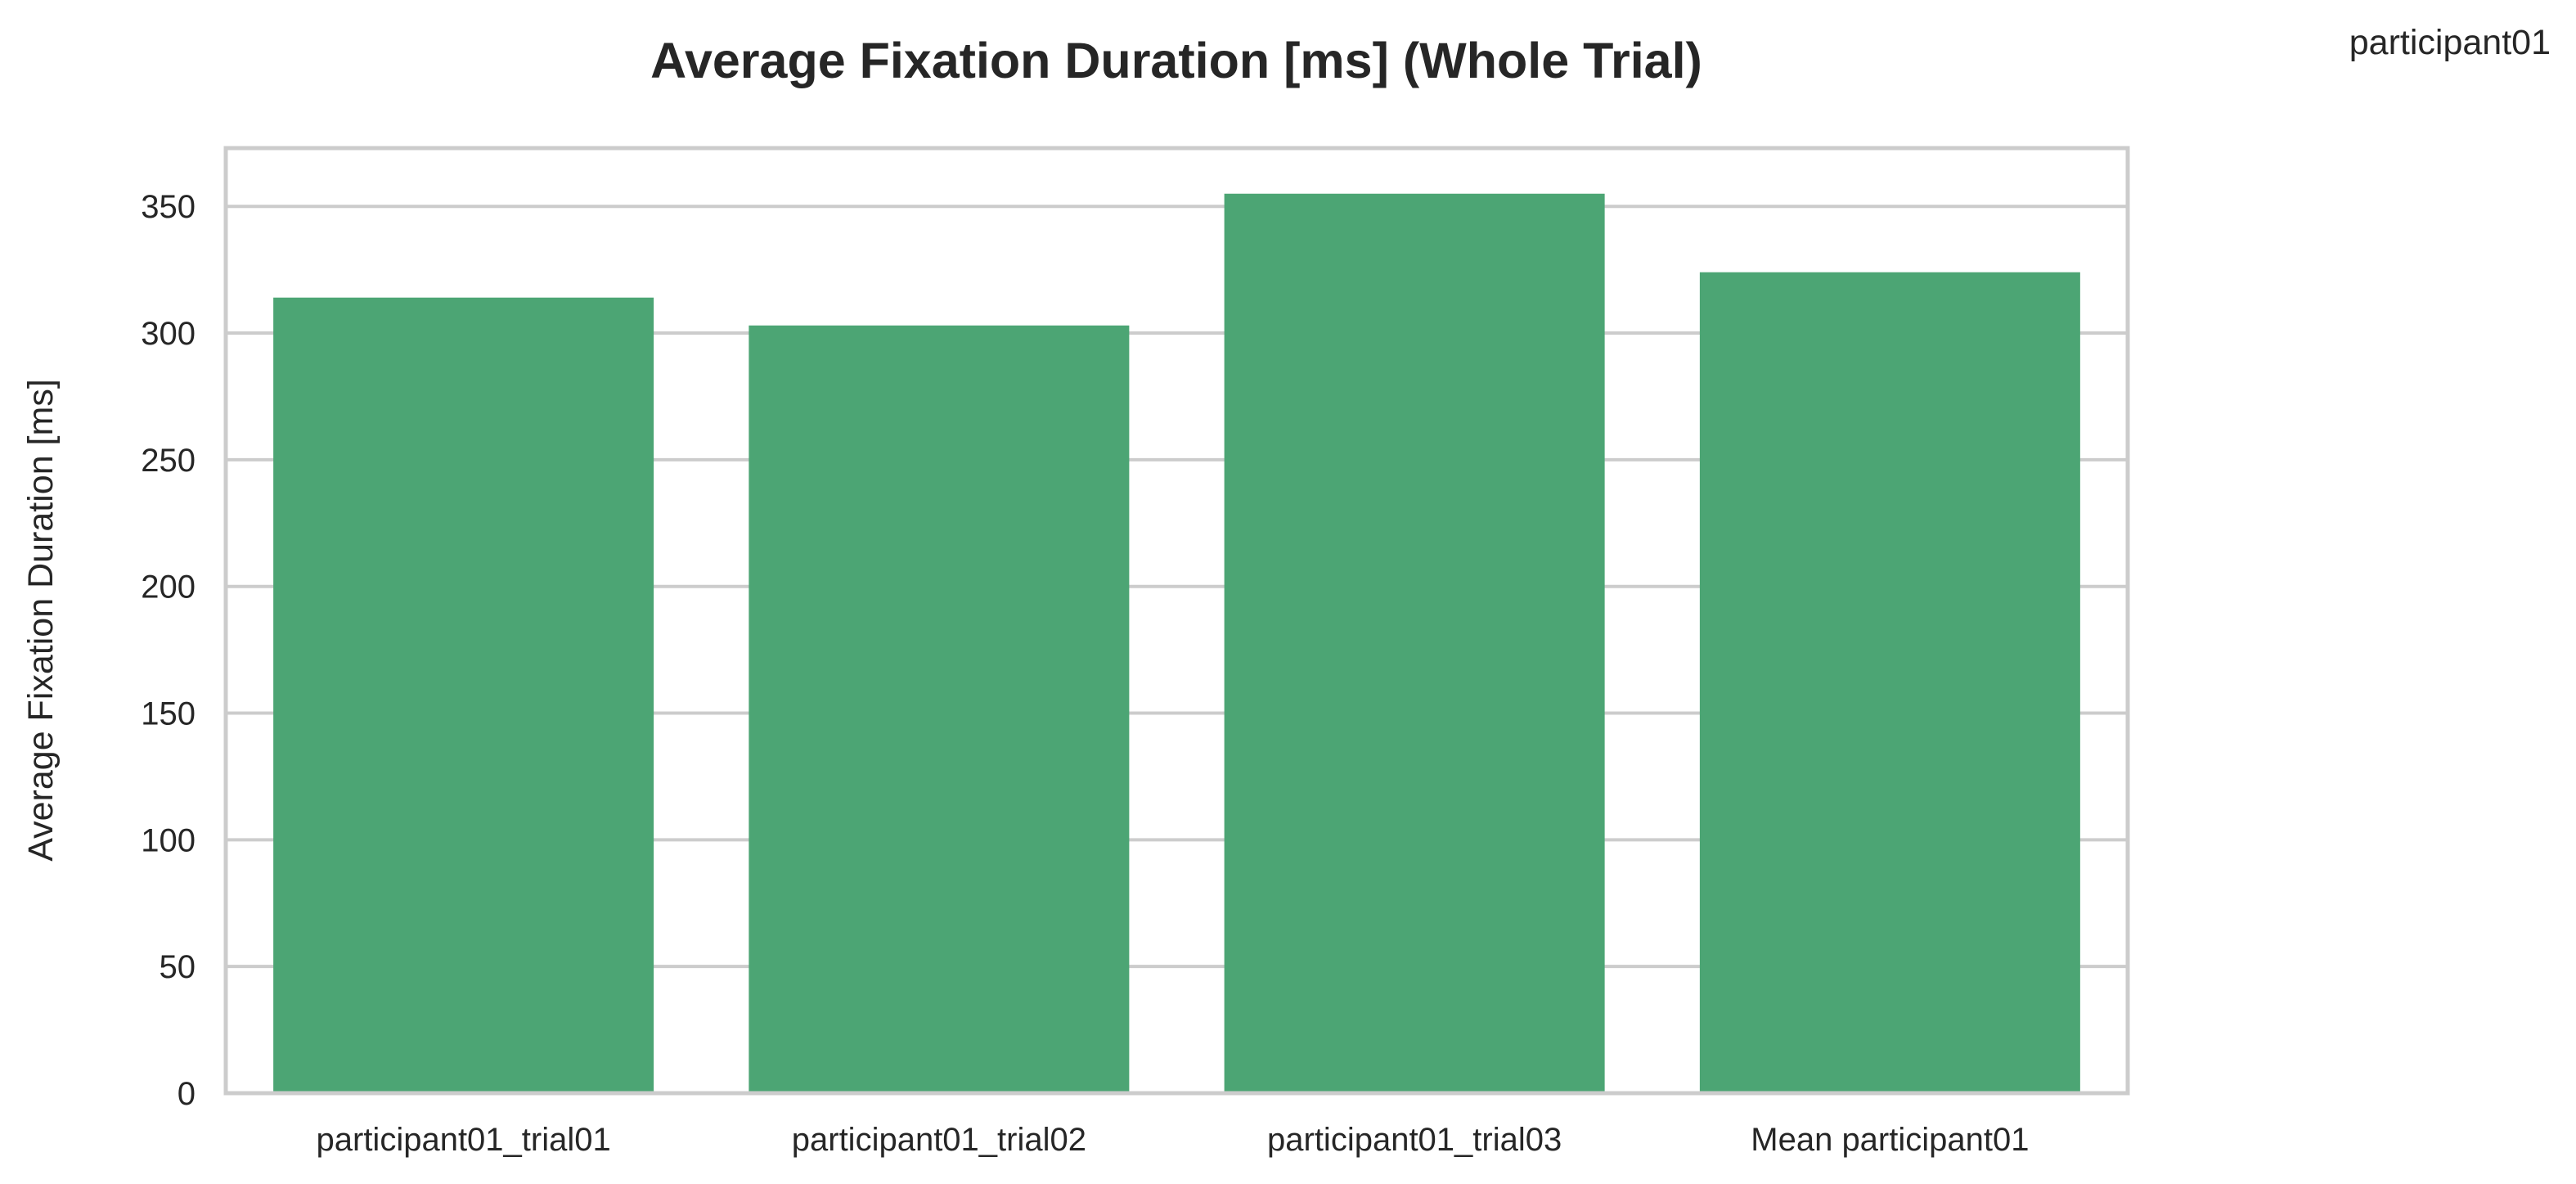 The width and height of the screenshot is (2576, 1184). I want to click on y-tick-label: 300, so click(168, 334).